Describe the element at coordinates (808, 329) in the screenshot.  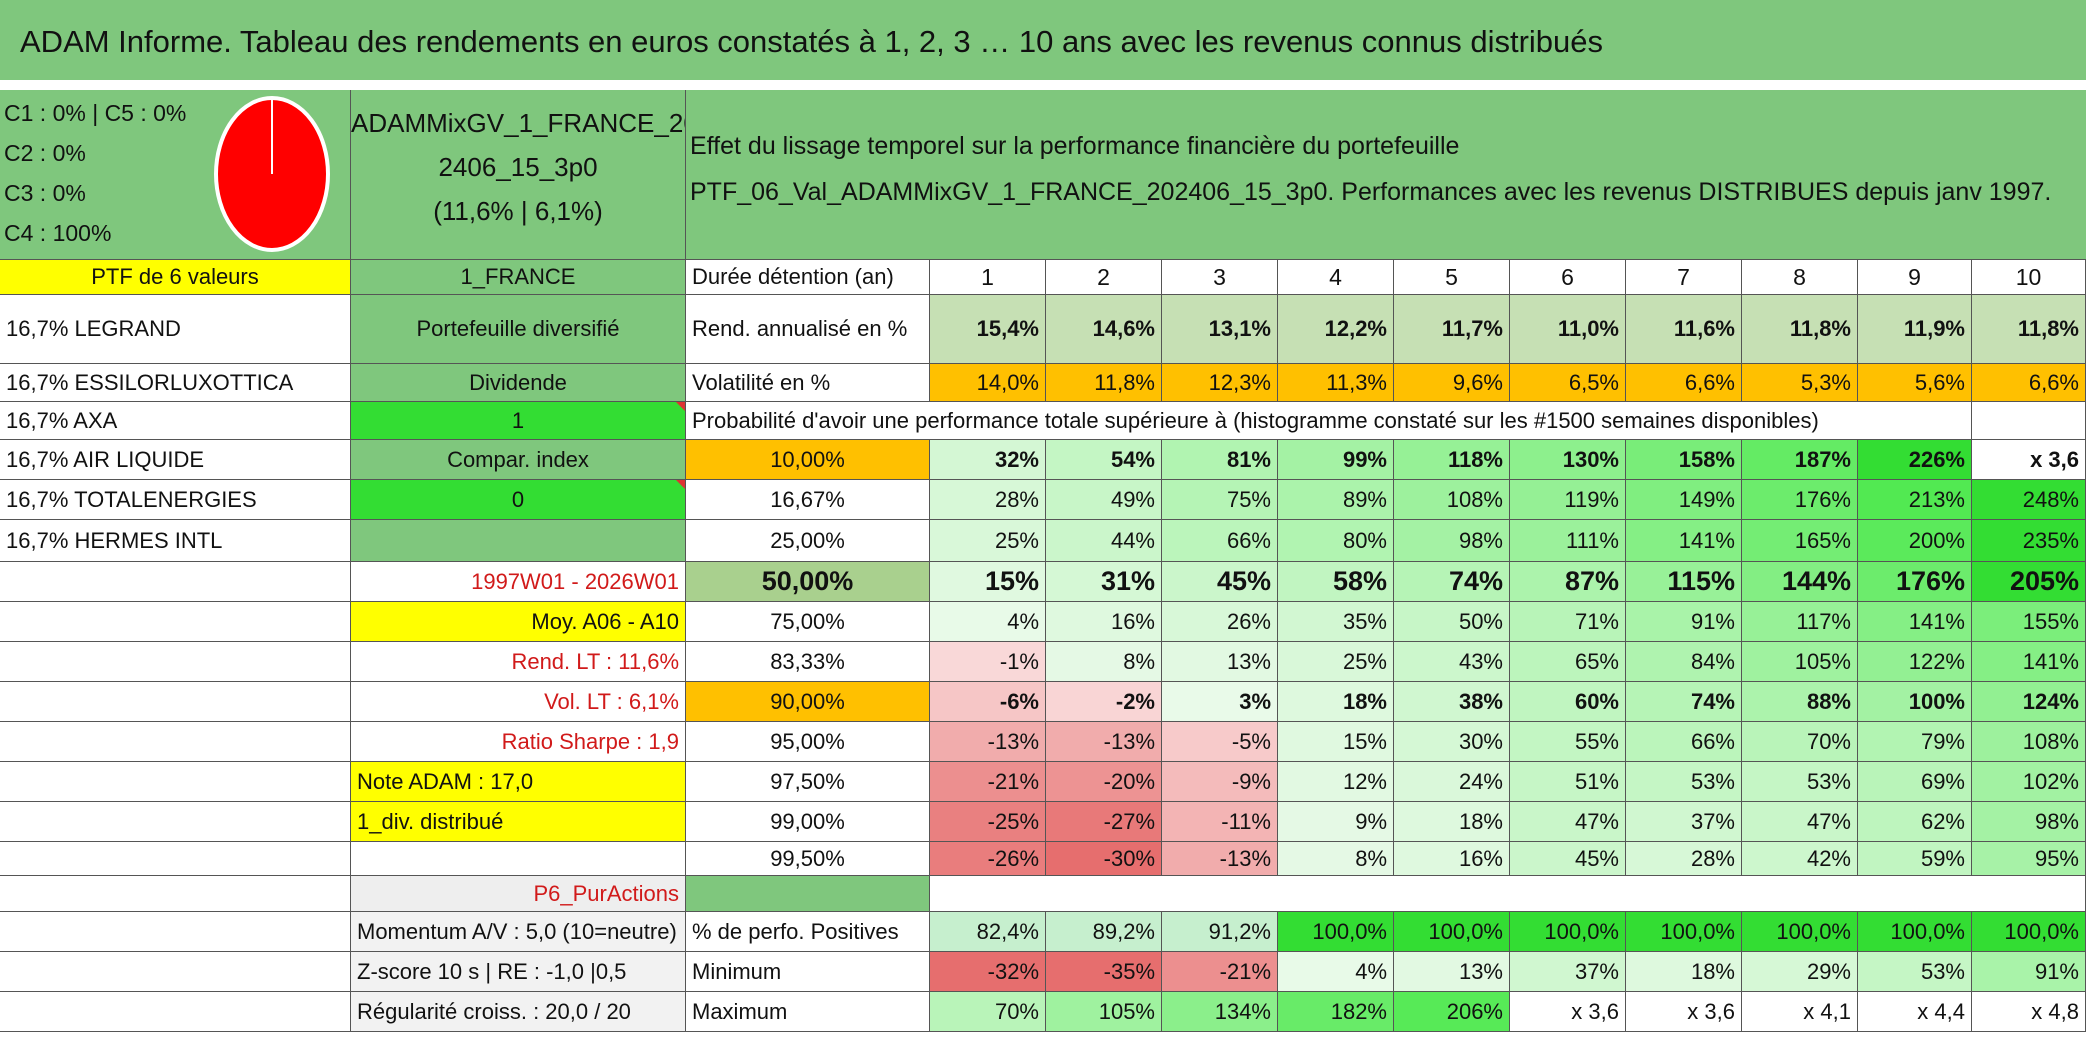
I see `rend-label: Rend. annualisé en %` at that location.